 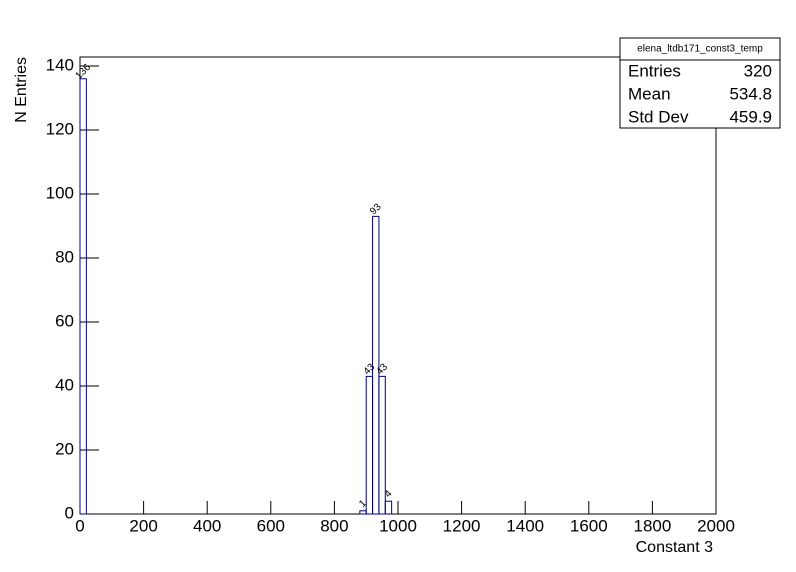 What do you see at coordinates (60, 64) in the screenshot?
I see `y-tick-label: 140` at bounding box center [60, 64].